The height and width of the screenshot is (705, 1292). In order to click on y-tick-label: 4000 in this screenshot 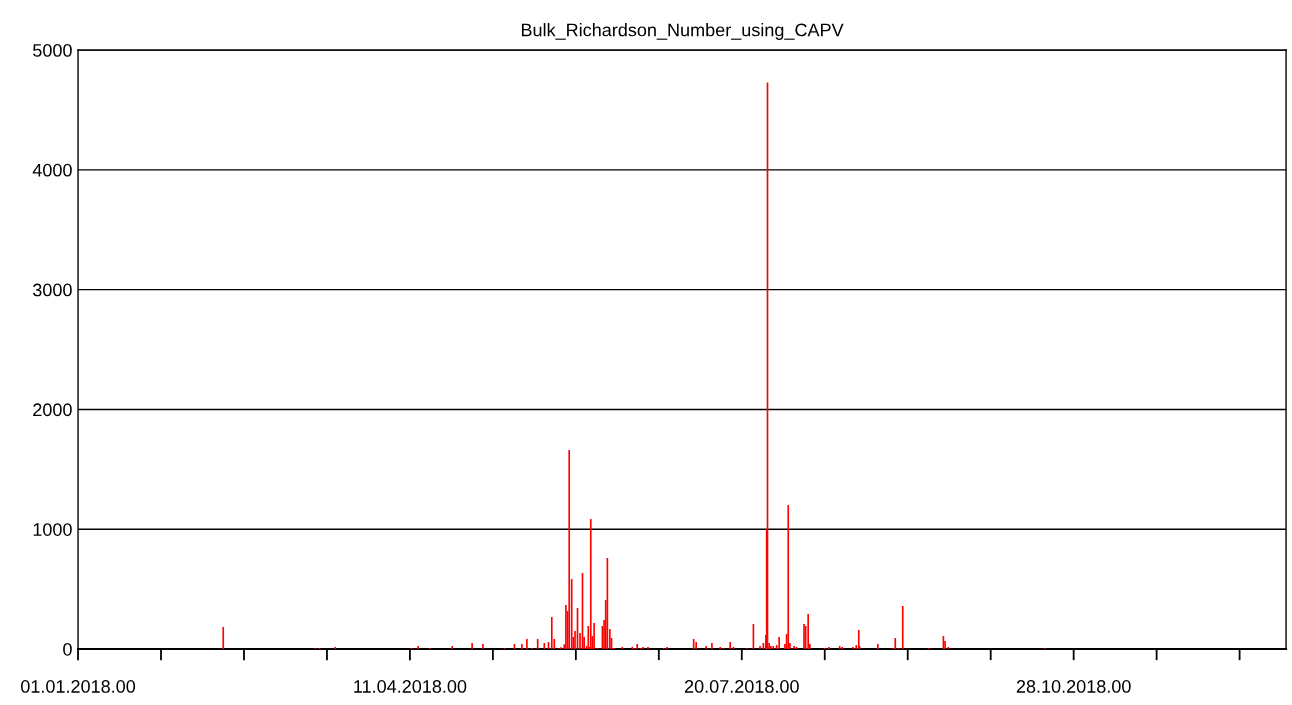, I will do `click(52, 170)`.